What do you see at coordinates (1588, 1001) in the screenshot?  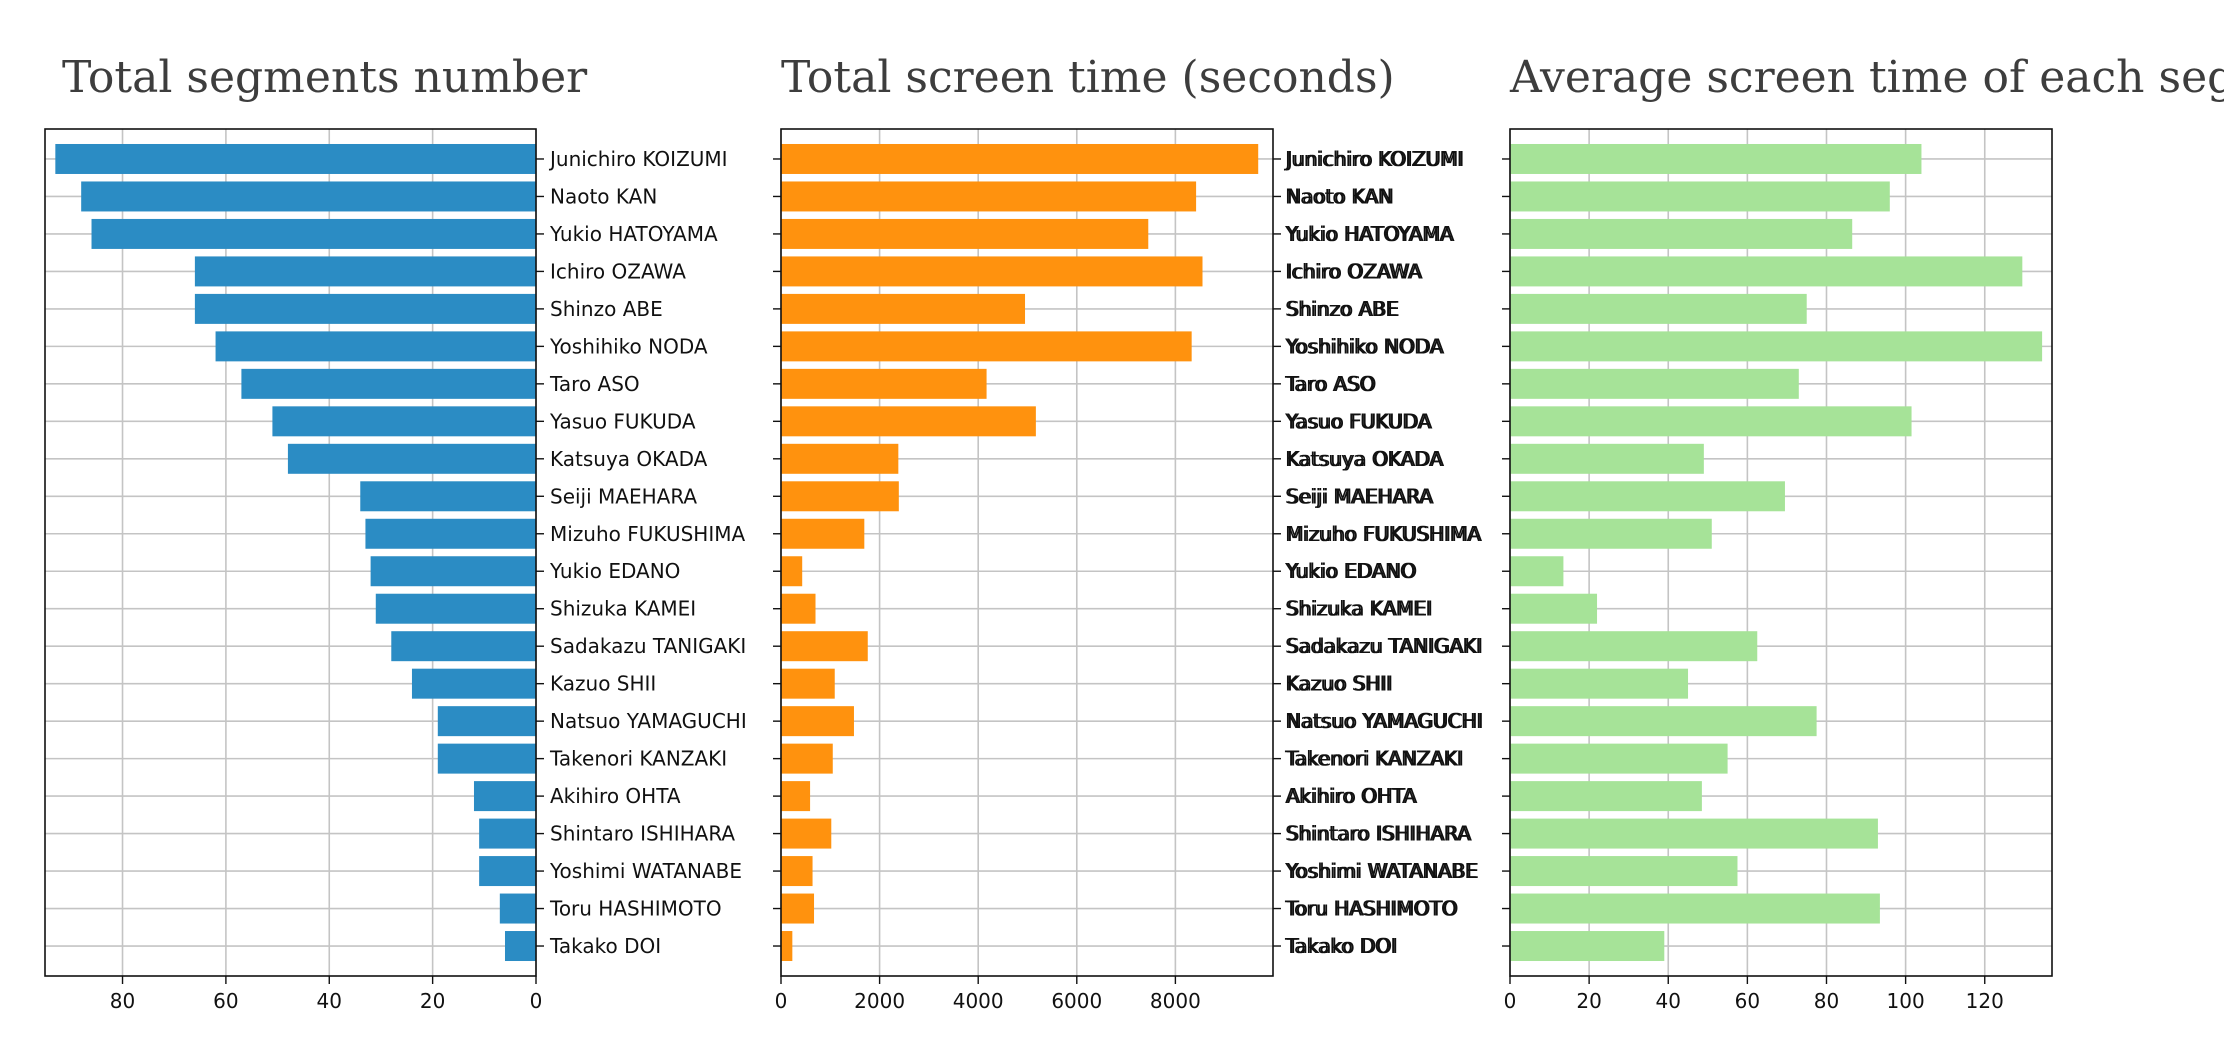 I see `x-tick-label: 20` at bounding box center [1588, 1001].